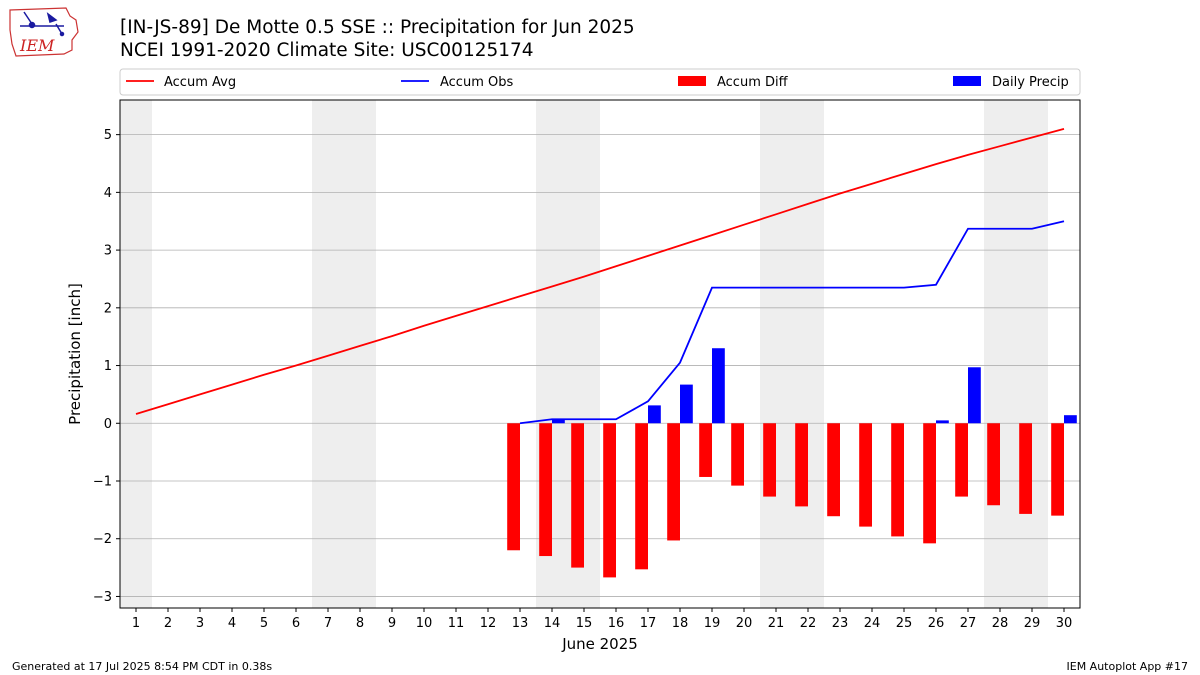  I want to click on x-tick-label: 2, so click(168, 623).